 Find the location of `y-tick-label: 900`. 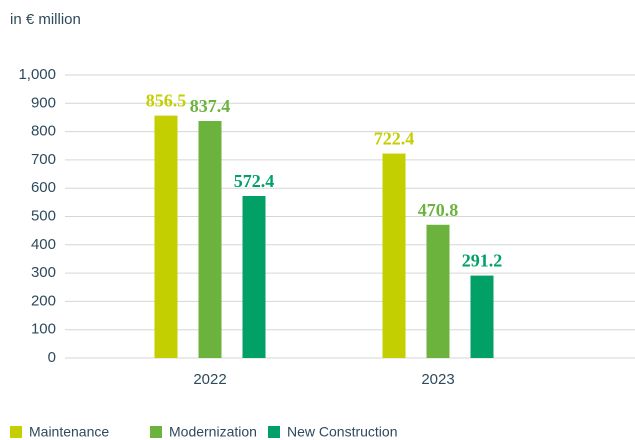

y-tick-label: 900 is located at coordinates (43, 102).